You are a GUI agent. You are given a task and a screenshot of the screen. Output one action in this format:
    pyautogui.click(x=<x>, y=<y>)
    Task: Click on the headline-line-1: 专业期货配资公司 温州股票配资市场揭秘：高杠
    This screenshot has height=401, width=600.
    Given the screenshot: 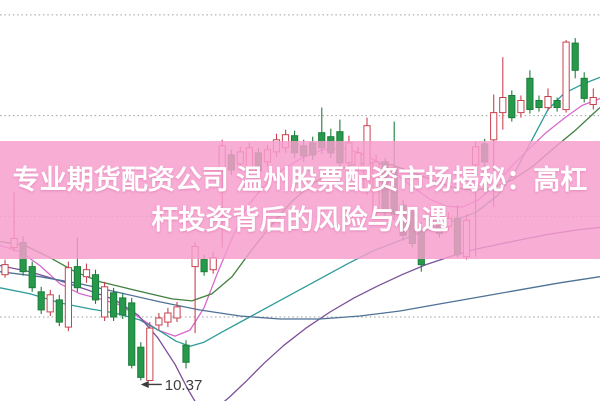 What is the action you would take?
    pyautogui.click(x=300, y=180)
    